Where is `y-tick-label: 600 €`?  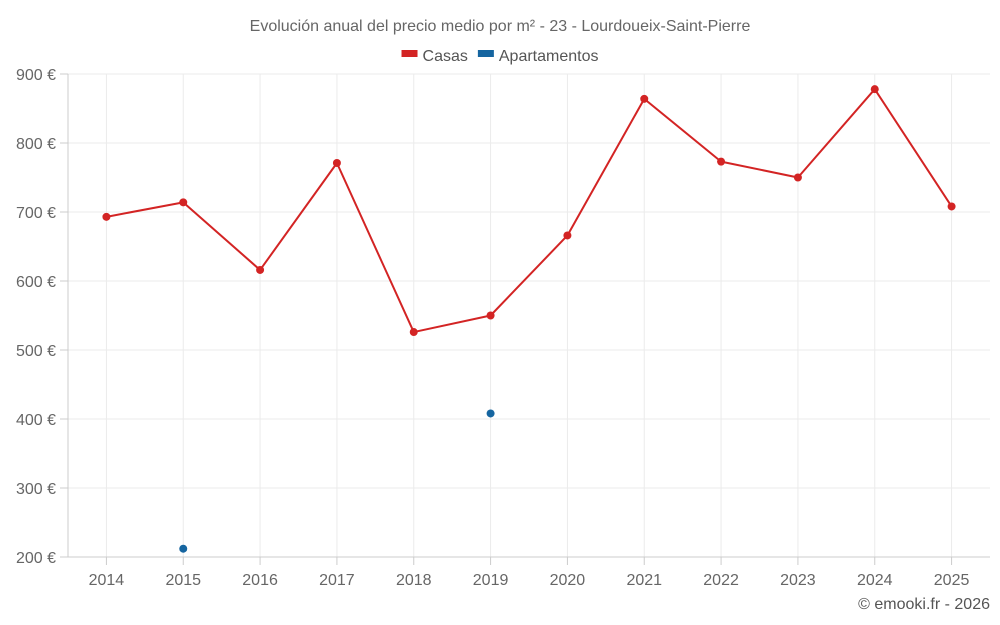
y-tick-label: 600 € is located at coordinates (36, 282).